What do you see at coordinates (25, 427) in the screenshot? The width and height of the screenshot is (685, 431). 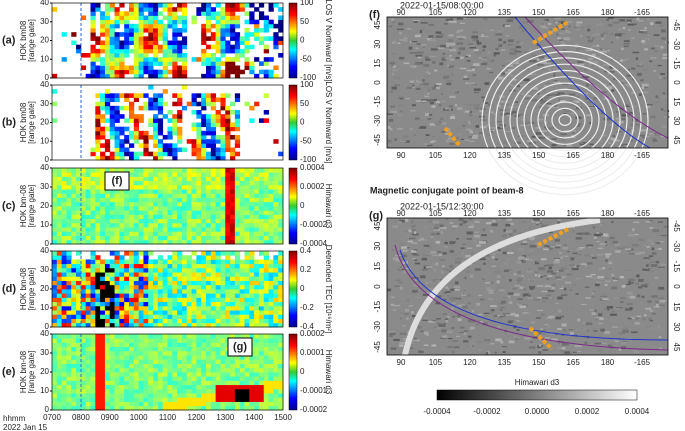 I see `x-axis-label: 2022 Jan 15` at bounding box center [25, 427].